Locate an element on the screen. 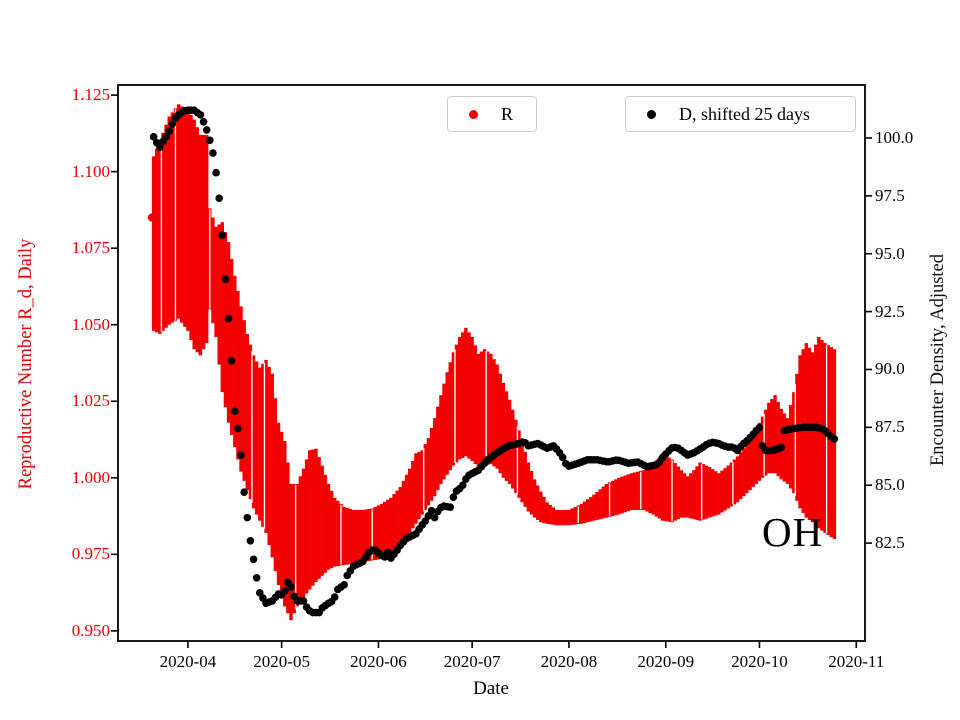 The height and width of the screenshot is (720, 960). y-left-tick-label: 0.975 is located at coordinates (90, 554).